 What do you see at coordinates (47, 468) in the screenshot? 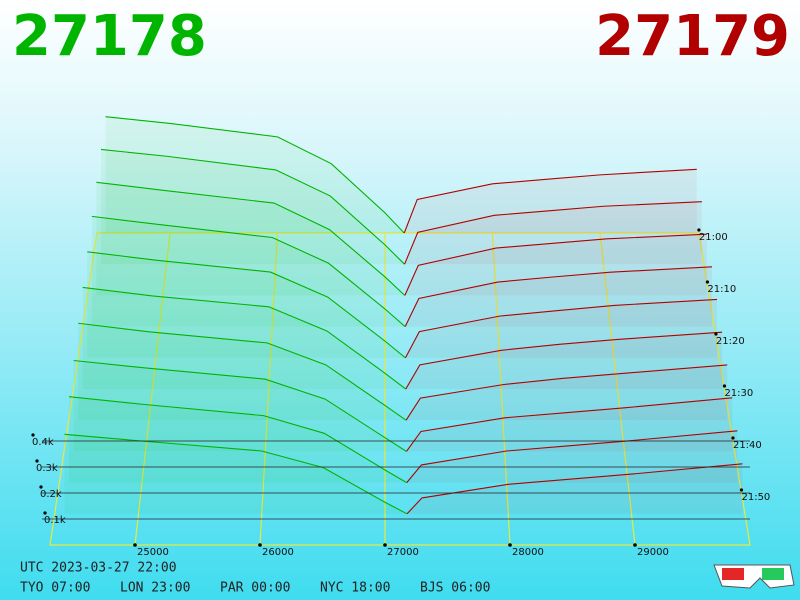
I see `y-tick-label: 0.3k` at bounding box center [47, 468].